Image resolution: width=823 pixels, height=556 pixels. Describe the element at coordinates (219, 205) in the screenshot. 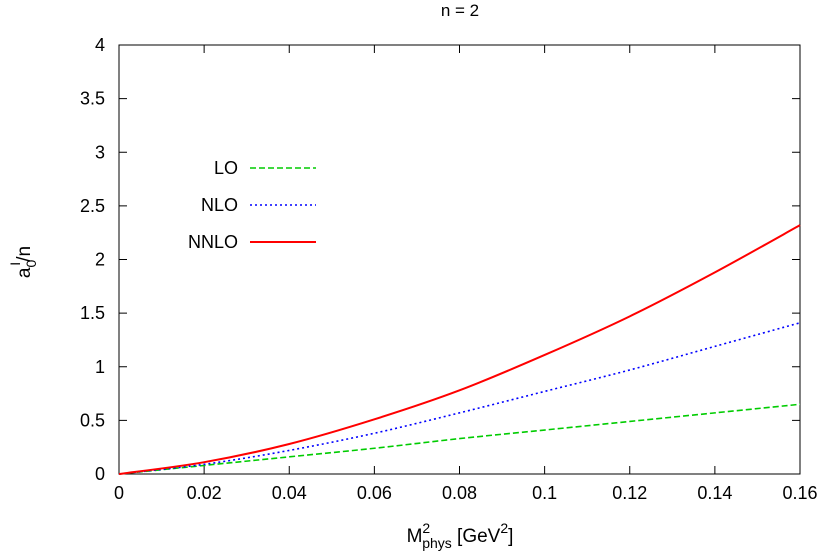

I see `legend-label-nlo: NLO` at that location.